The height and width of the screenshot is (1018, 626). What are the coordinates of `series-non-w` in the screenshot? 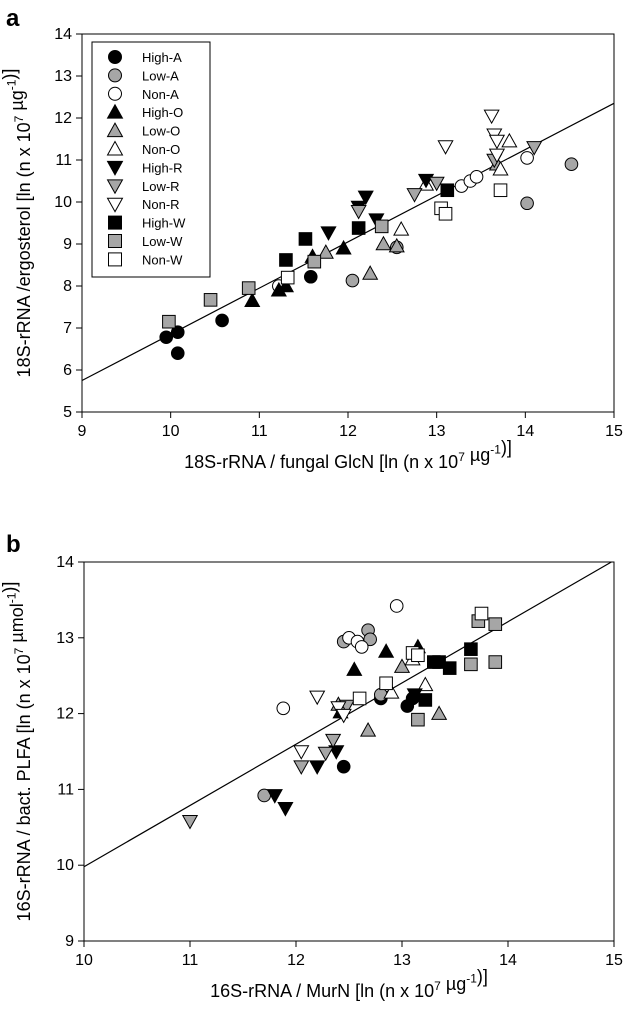 It's located at (394, 234).